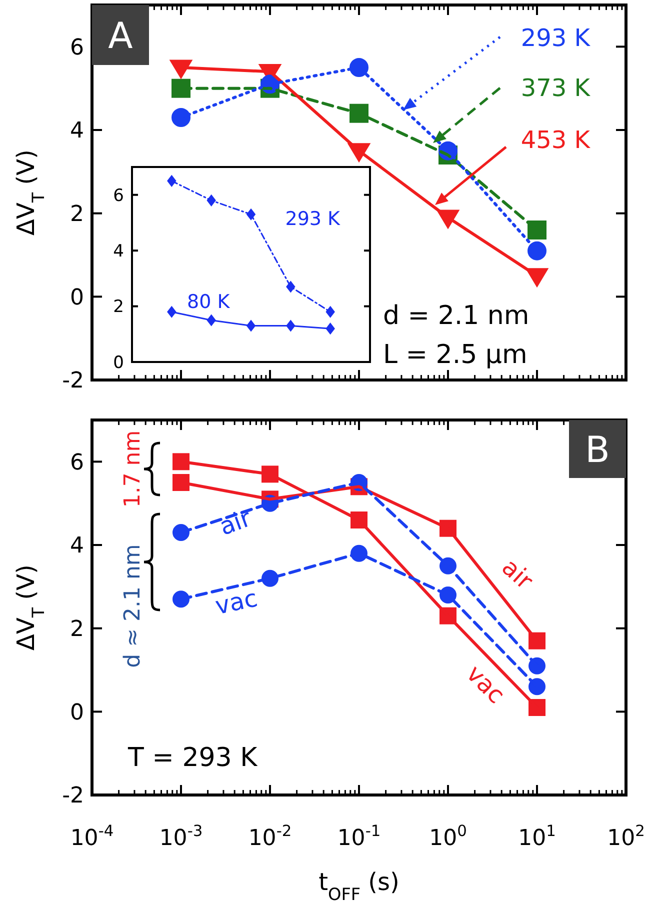  I want to click on x-tick-label: 10$^{1}$, so click(537, 836).